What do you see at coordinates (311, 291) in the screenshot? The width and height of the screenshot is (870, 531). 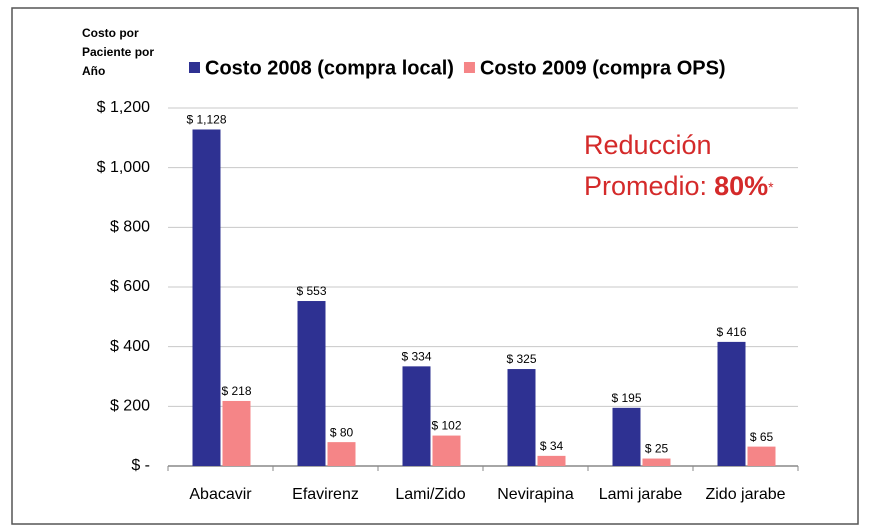 I see `data-label: $ 553` at bounding box center [311, 291].